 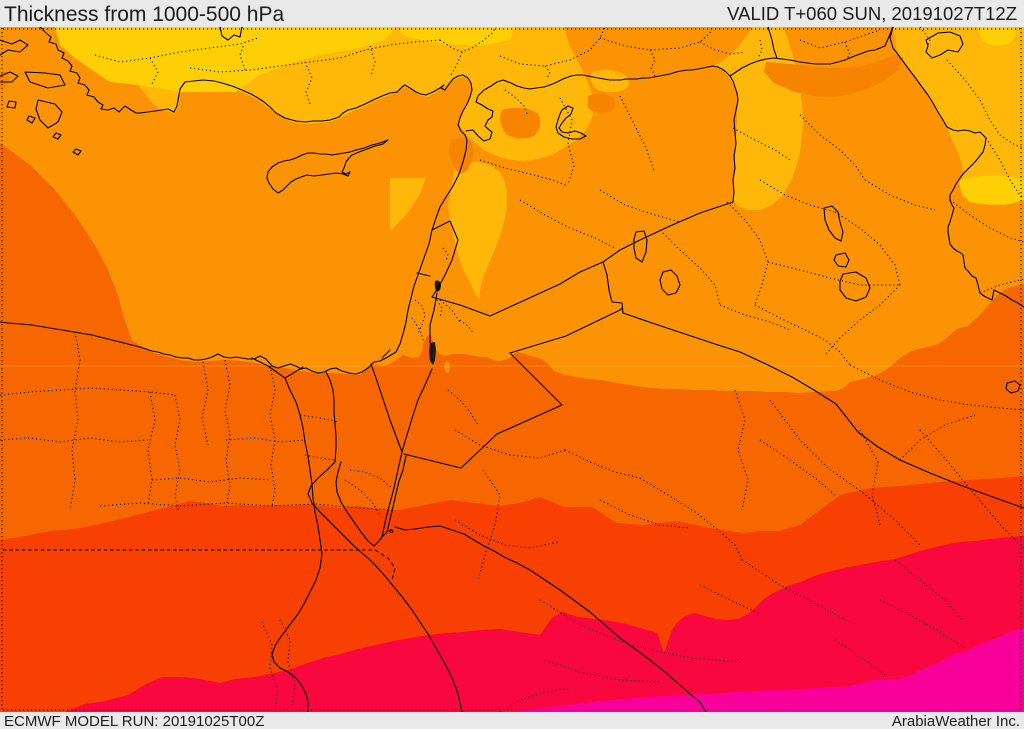 I want to click on svg-text: VALID T+060 SUN, 20191027T12Z, so click(x=872, y=13).